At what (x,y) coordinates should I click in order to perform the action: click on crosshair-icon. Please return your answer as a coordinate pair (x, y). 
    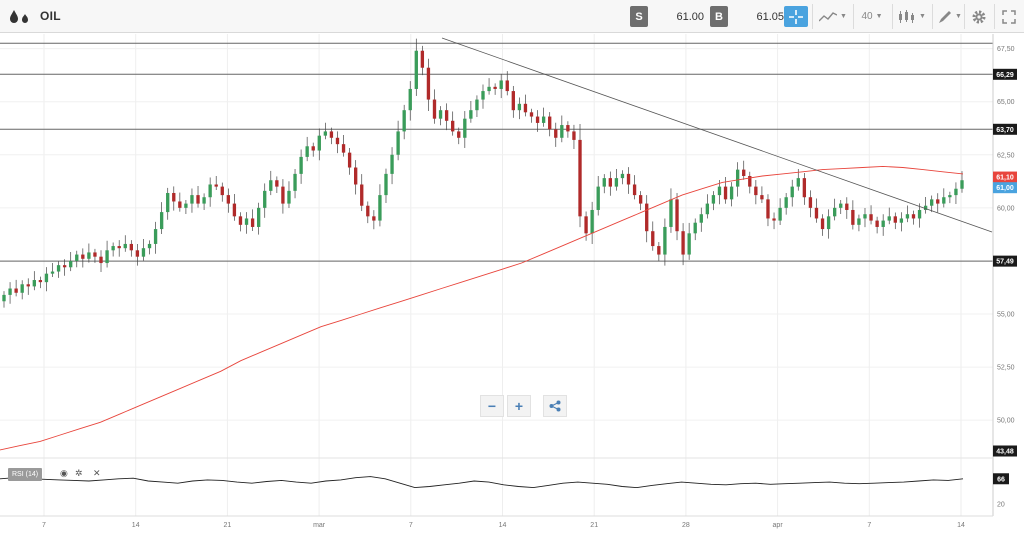
    Looking at the image, I should click on (796, 16).